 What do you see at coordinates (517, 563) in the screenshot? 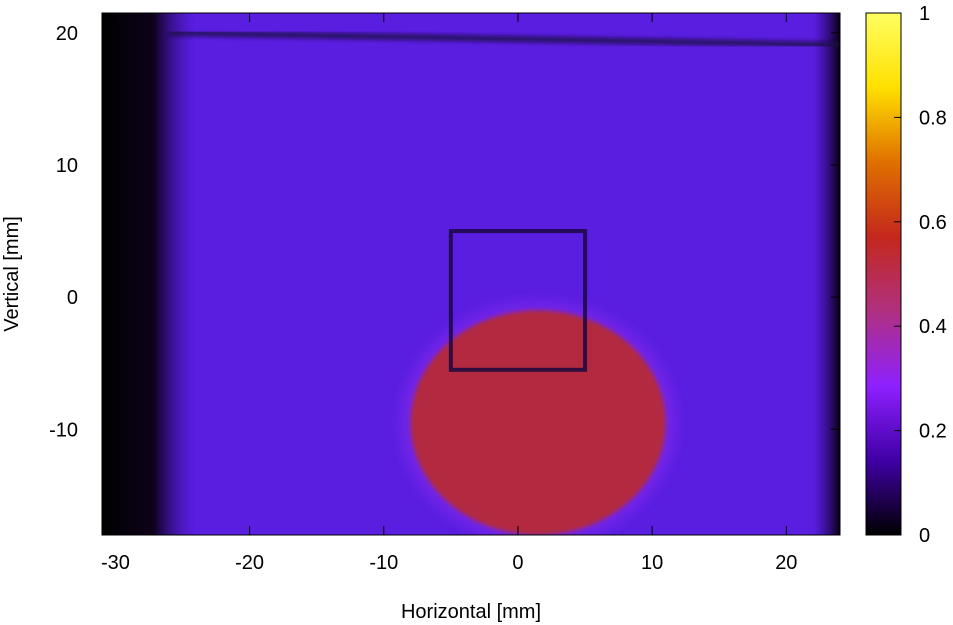
I see `x-tick-label: 0` at bounding box center [517, 563].